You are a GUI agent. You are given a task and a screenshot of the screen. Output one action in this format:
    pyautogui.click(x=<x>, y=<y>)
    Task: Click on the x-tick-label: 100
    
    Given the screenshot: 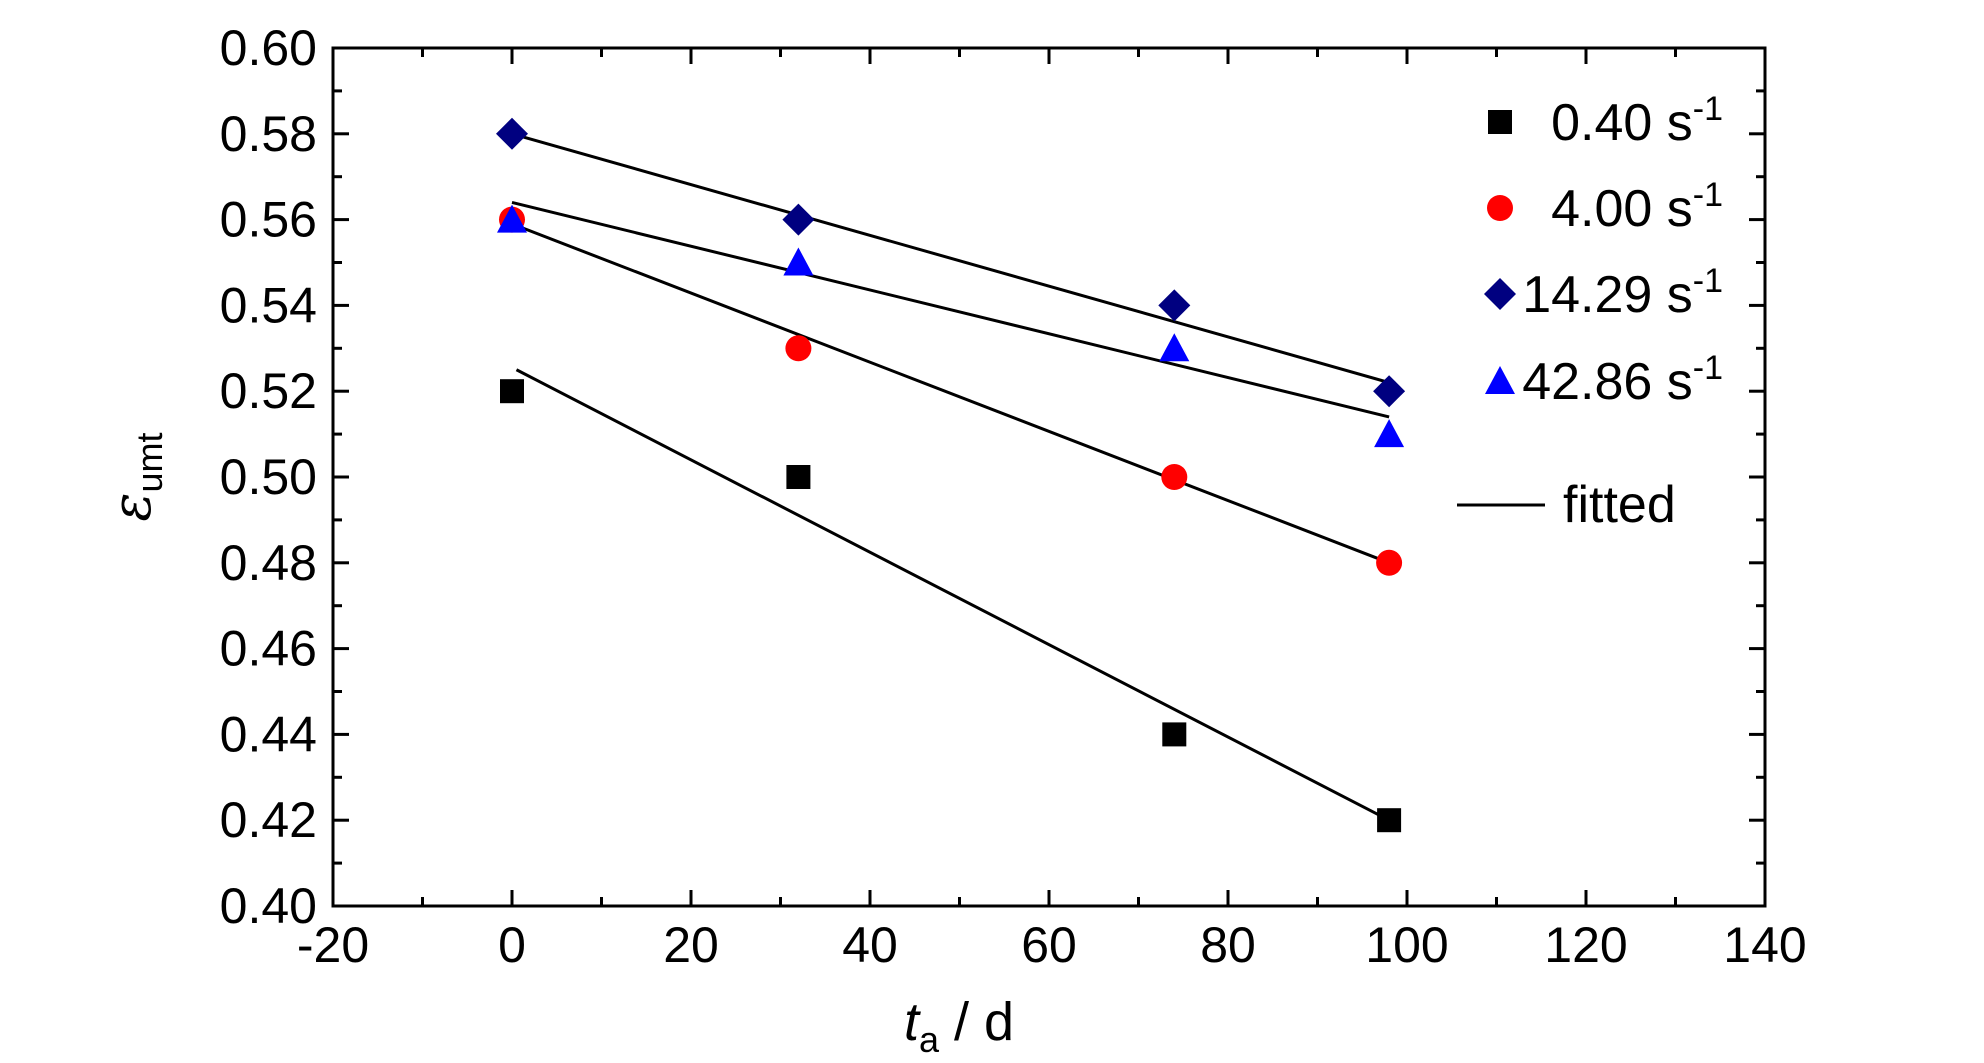 What is the action you would take?
    pyautogui.click(x=1406, y=945)
    